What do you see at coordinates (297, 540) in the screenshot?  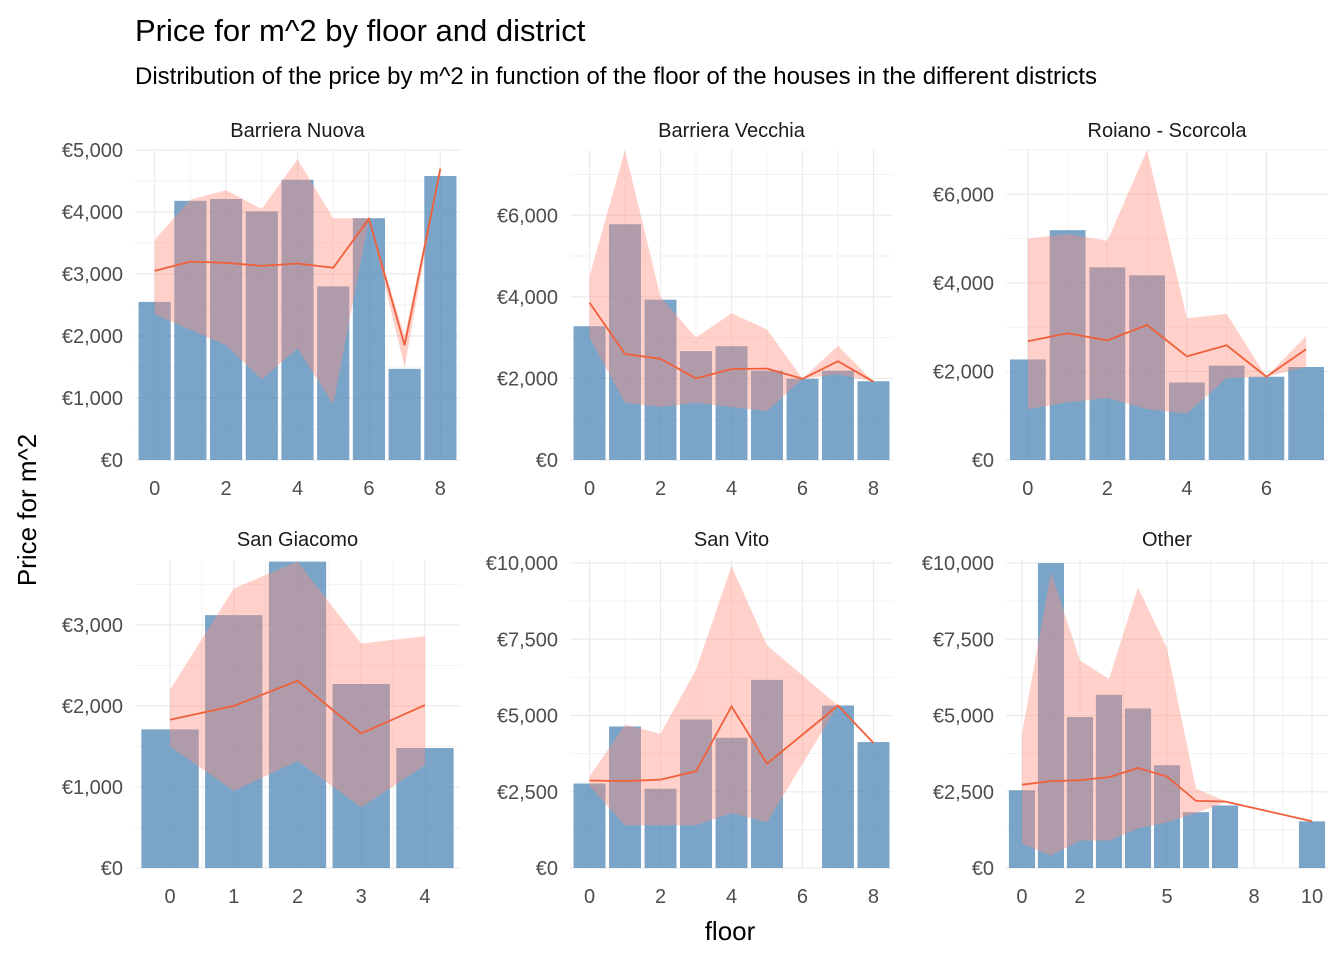 I see `facet-label: San Giacomo` at bounding box center [297, 540].